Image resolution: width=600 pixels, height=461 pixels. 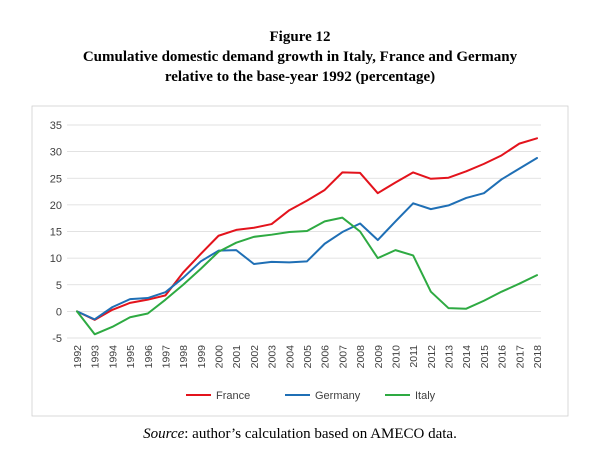 I want to click on x-tick-label: 2017, so click(x=520, y=357).